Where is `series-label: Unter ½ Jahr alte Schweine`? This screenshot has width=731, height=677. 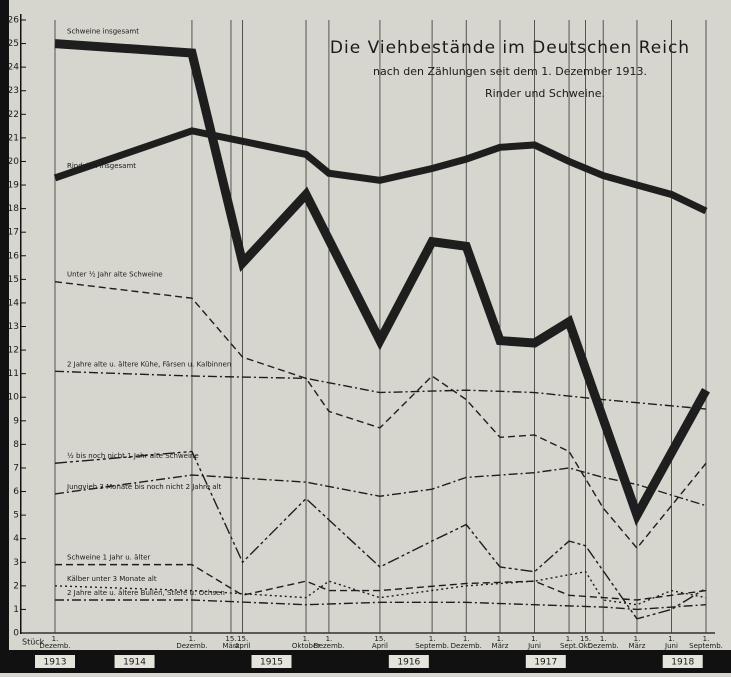 series-label: Unter ½ Jahr alte Schweine is located at coordinates (115, 275).